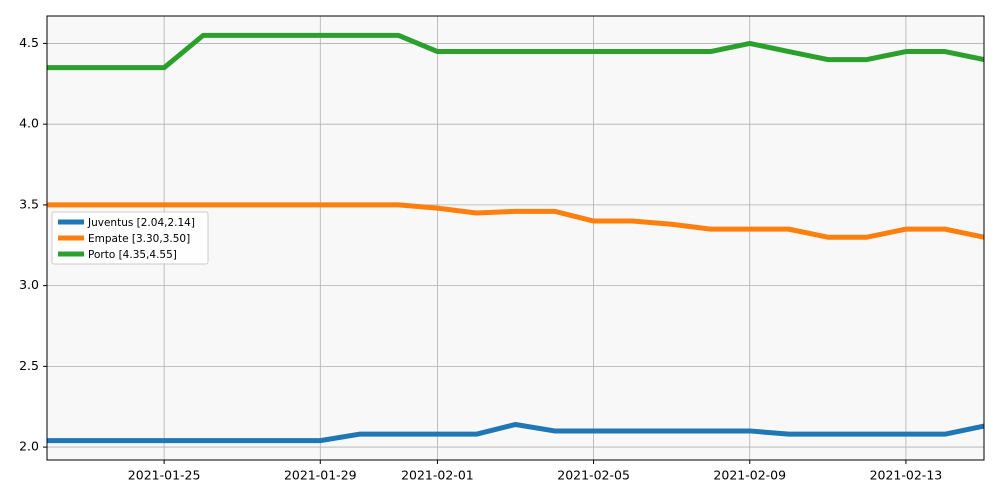  I want to click on x-tick-label: 2021-02-01, so click(437, 475).